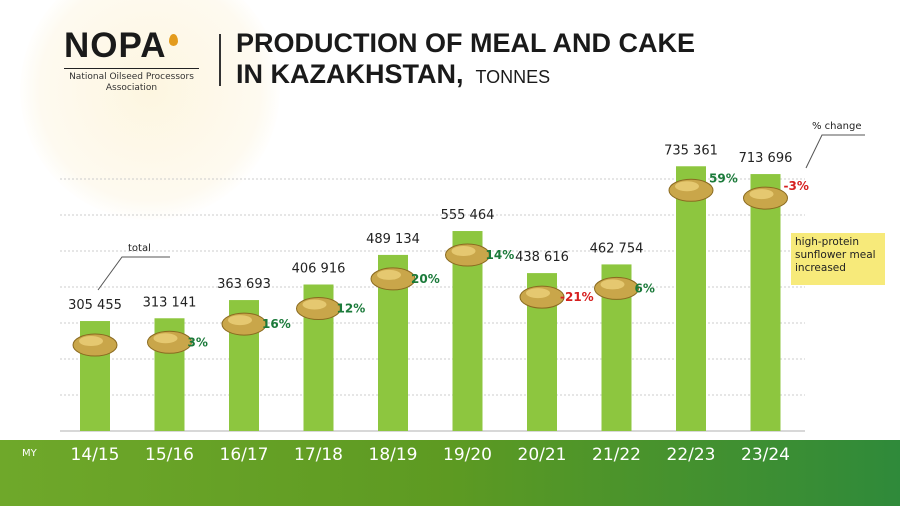 This screenshot has width=900, height=506. What do you see at coordinates (276, 324) in the screenshot?
I see `pct-change-label: 16%` at bounding box center [276, 324].